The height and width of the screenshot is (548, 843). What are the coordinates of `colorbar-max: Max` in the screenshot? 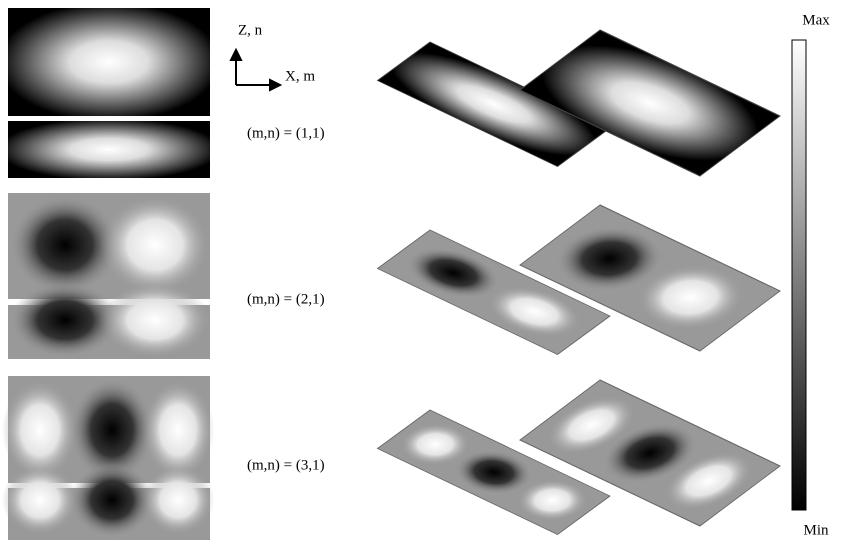 It's located at (816, 20).